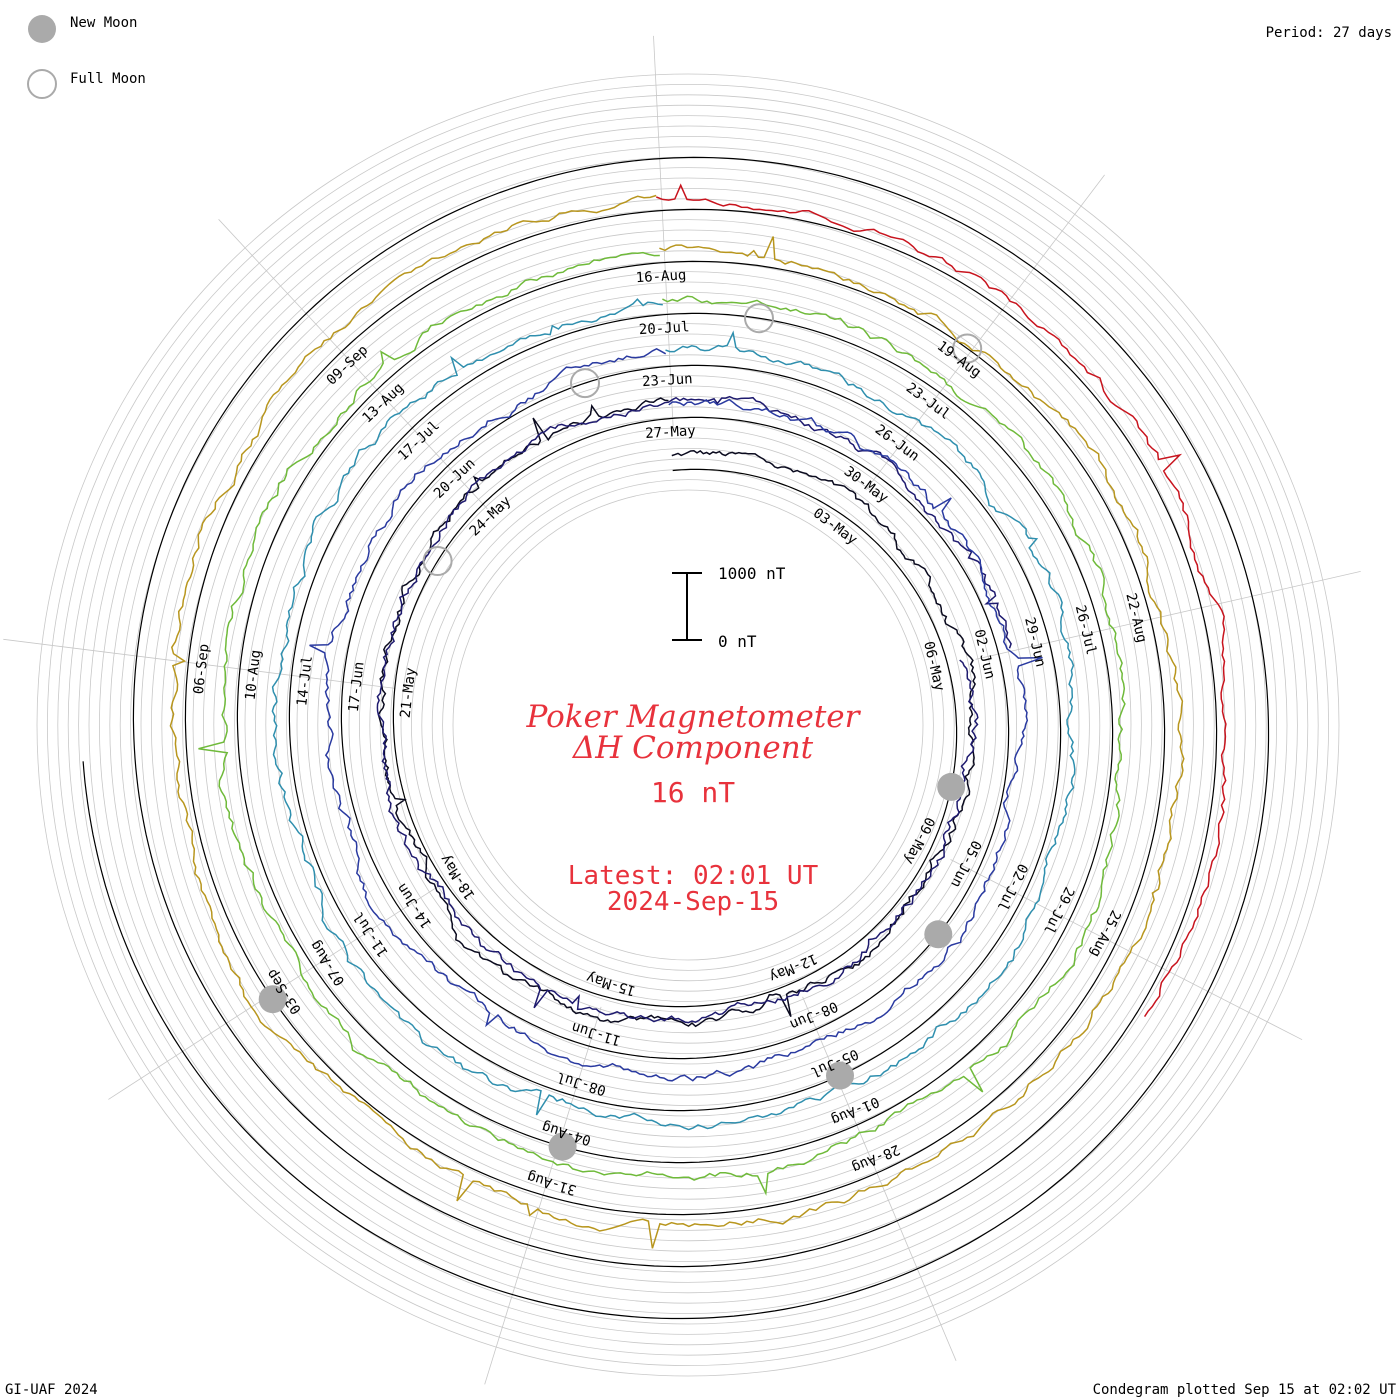 The height and width of the screenshot is (1400, 1400). What do you see at coordinates (693, 748) in the screenshot?
I see `chart-subtitle: ΔH Component` at bounding box center [693, 748].